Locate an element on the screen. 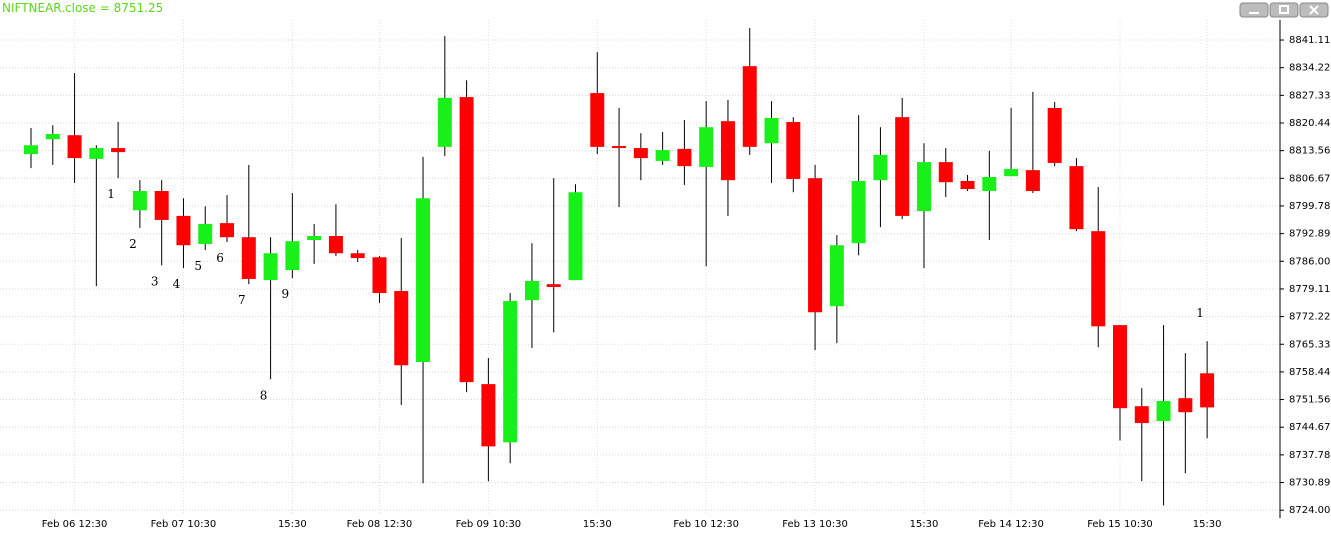 Image resolution: width=1331 pixels, height=543 pixels. x-tick-label: Feb 14 12:30 is located at coordinates (1011, 524).